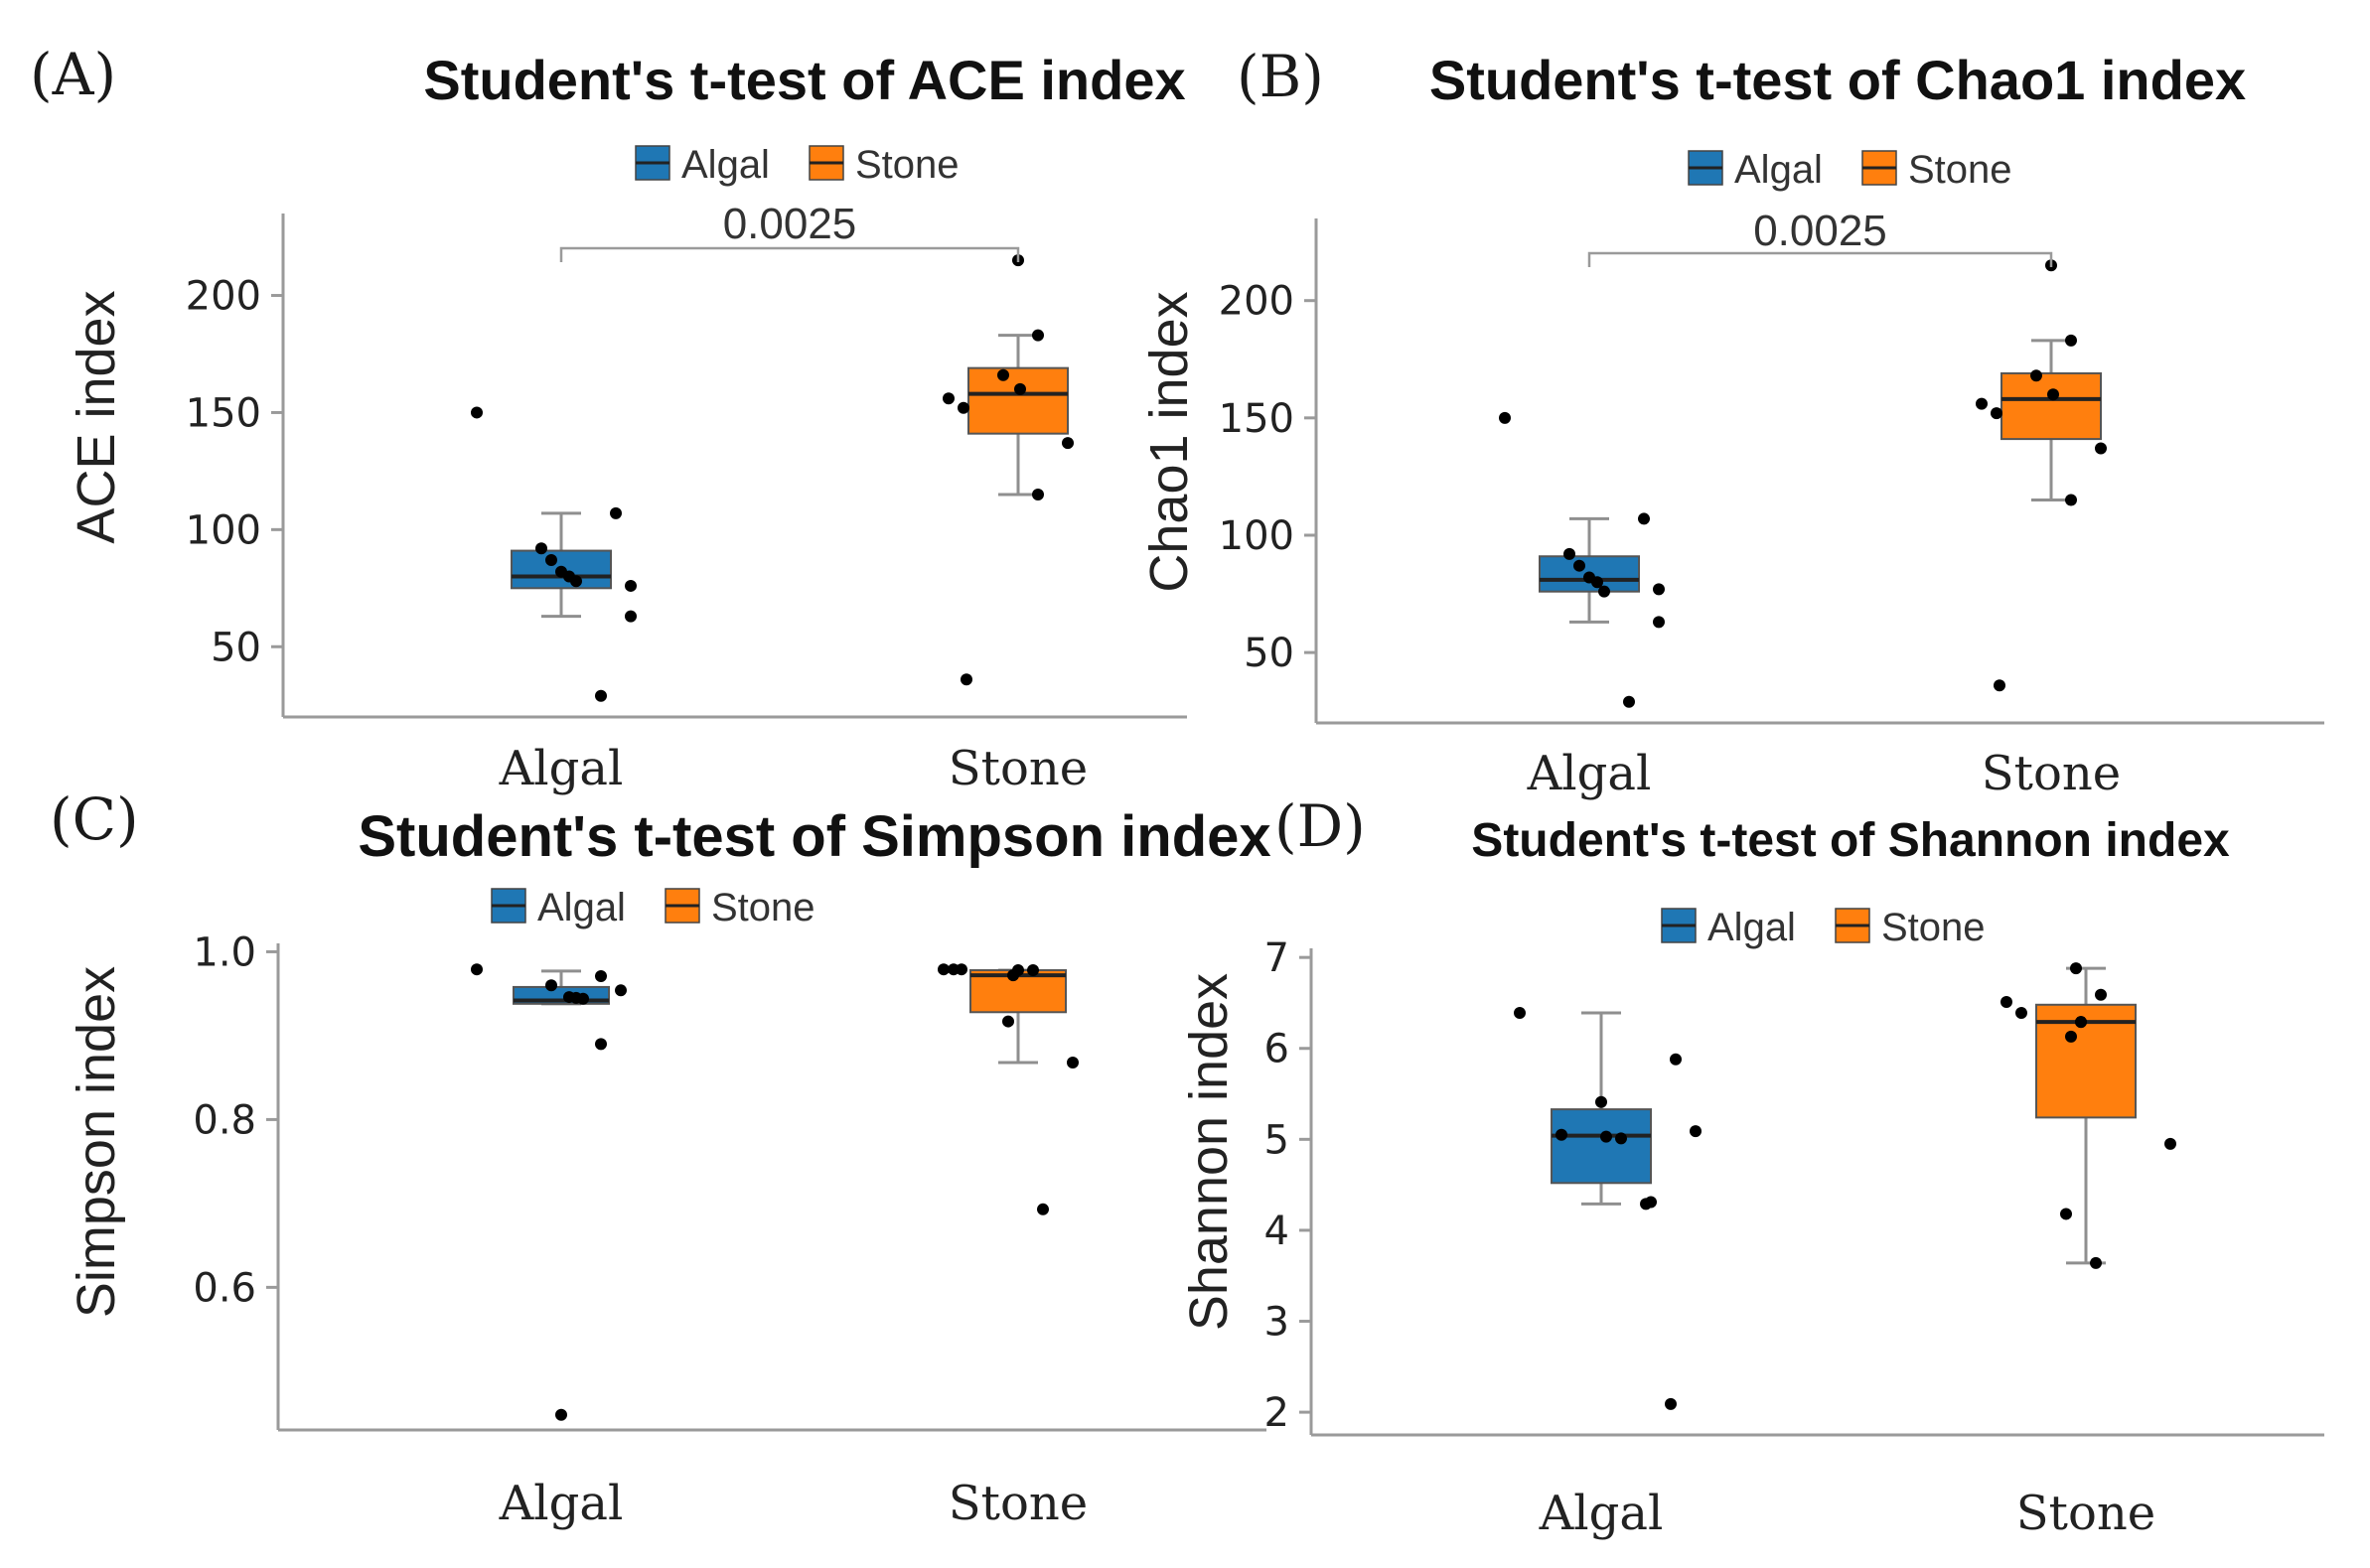 This screenshot has height=1568, width=2370. I want to click on box-body, so click(1018, 400).